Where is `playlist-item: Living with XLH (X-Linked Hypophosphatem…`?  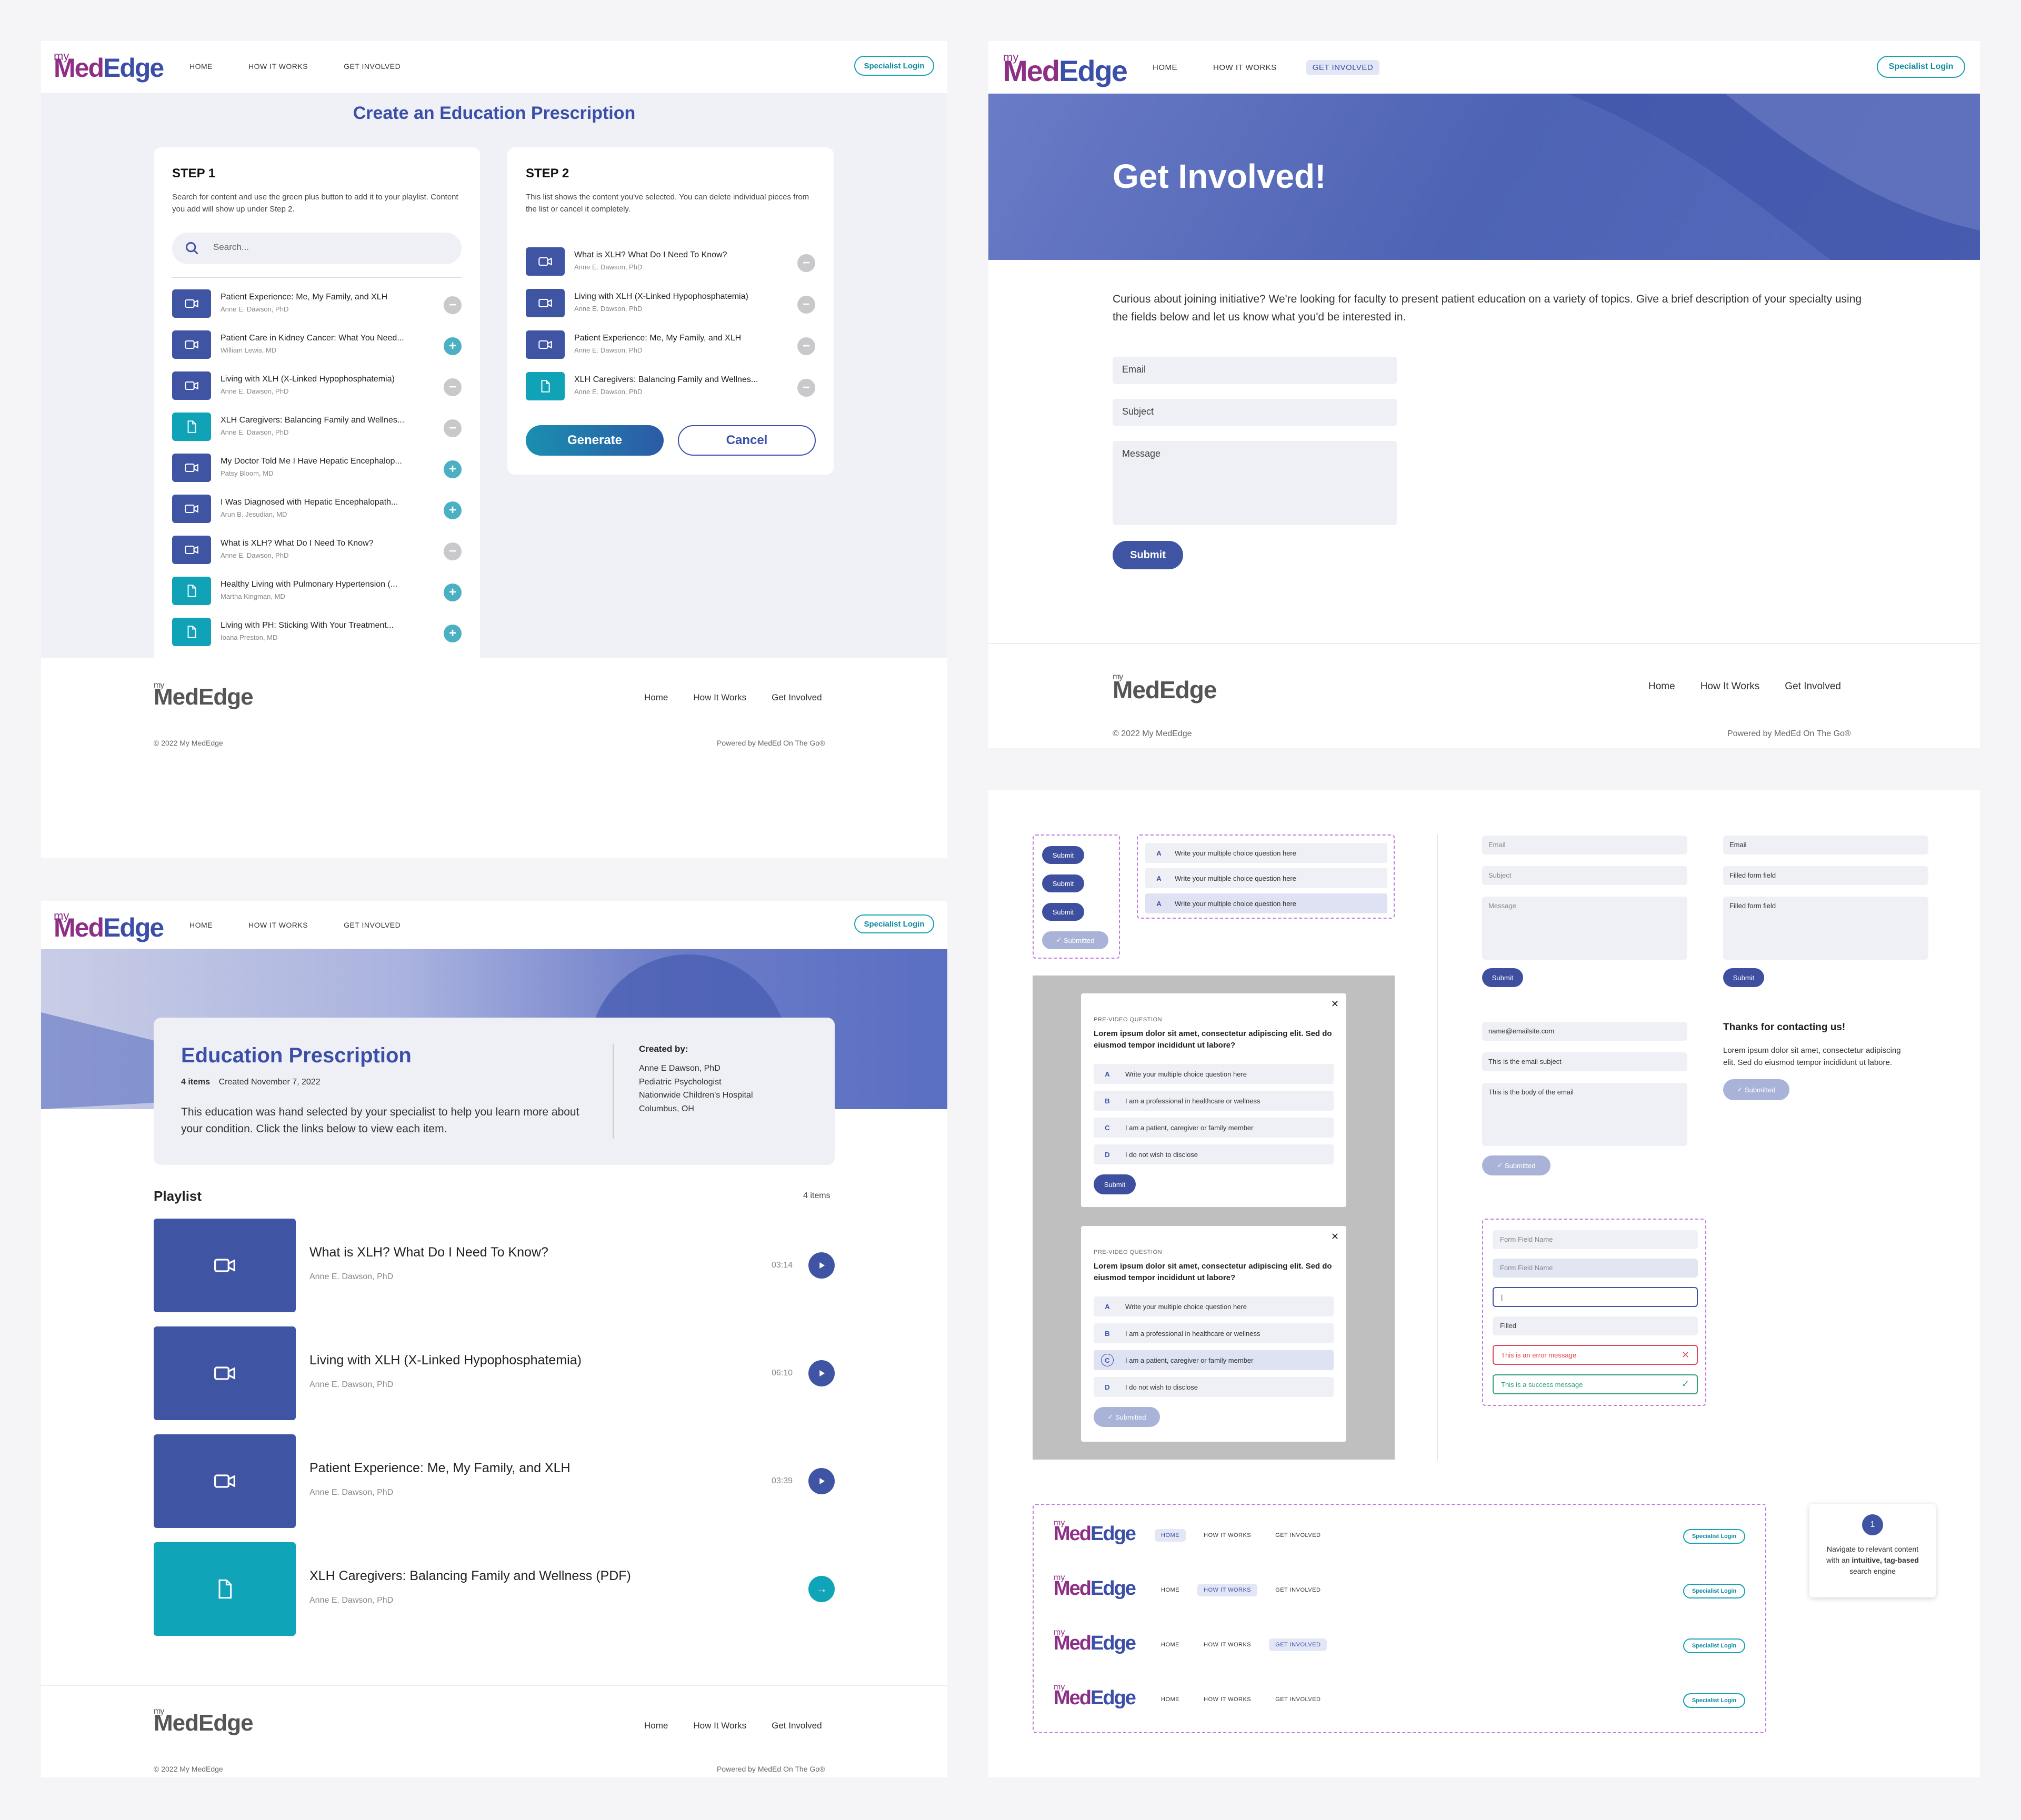 playlist-item: Living with XLH (X-Linked Hypophosphatem… is located at coordinates (494, 1373).